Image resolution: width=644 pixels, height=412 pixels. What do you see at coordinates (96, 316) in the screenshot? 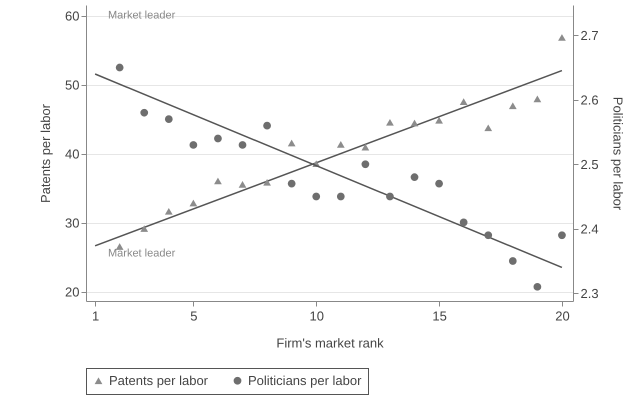
I see `x-tick-label: 1` at bounding box center [96, 316].